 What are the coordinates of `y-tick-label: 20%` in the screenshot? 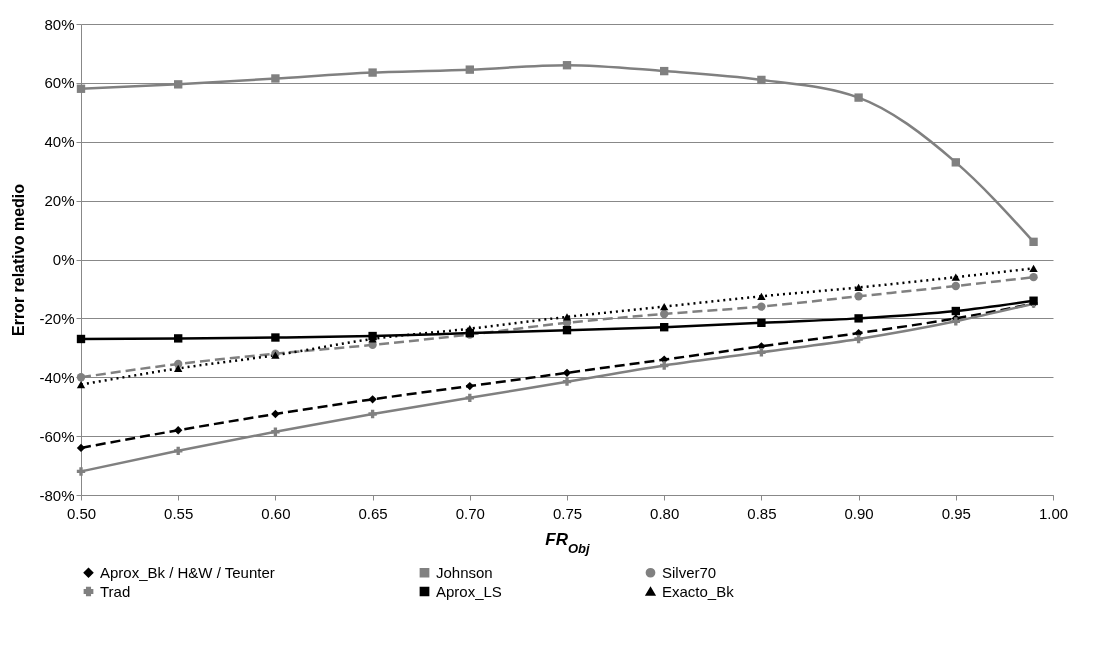 It's located at (59, 201).